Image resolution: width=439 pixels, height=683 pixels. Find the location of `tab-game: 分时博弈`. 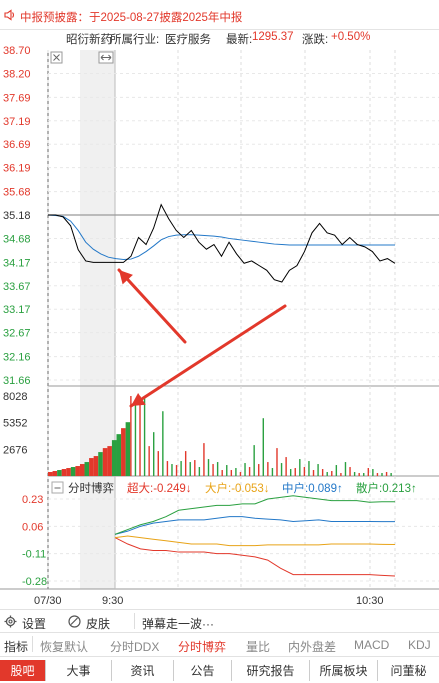

tab-game: 分时博弈 is located at coordinates (202, 647).